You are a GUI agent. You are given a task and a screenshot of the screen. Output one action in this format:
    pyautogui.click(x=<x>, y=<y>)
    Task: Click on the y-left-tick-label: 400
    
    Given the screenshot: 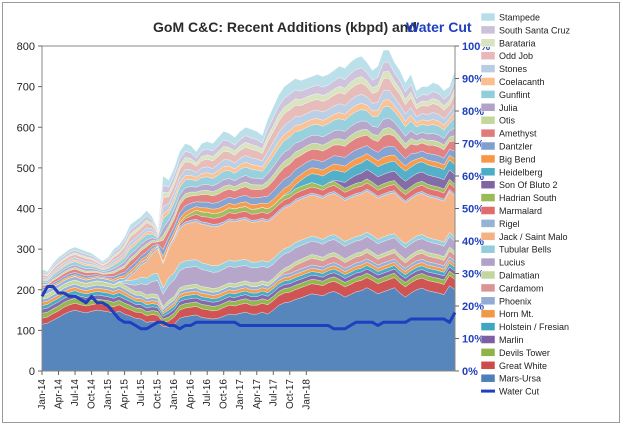 What is the action you would take?
    pyautogui.click(x=26, y=210)
    